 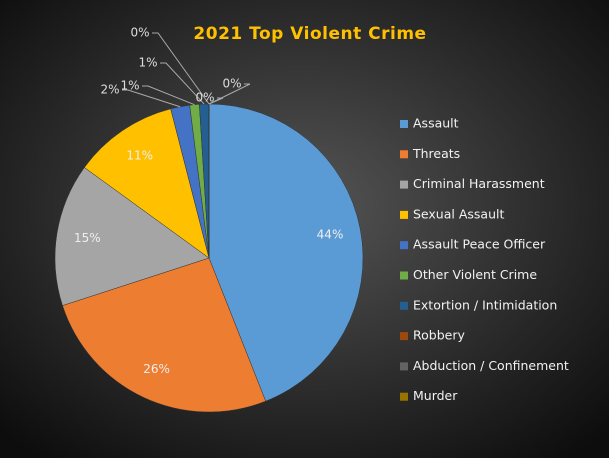 What do you see at coordinates (436, 153) in the screenshot?
I see `legend-label: Threats` at bounding box center [436, 153].